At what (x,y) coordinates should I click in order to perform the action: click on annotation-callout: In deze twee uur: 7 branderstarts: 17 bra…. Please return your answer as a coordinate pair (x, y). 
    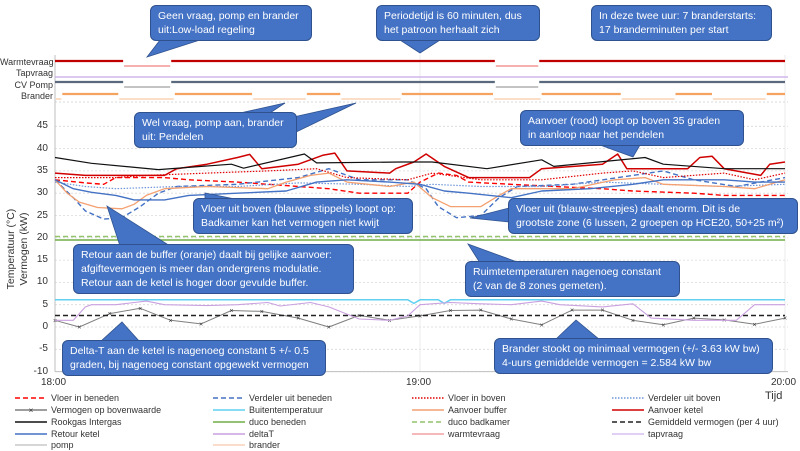
    Looking at the image, I should click on (681, 23).